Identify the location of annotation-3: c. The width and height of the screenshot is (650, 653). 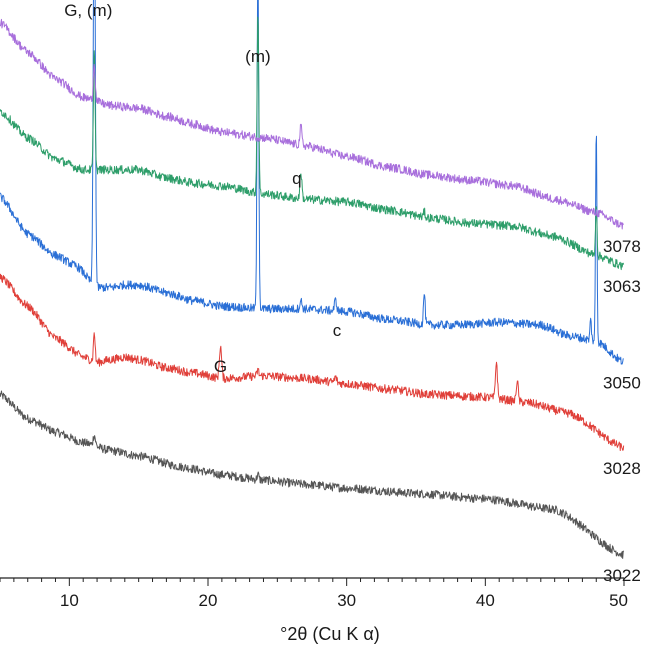
(337, 330).